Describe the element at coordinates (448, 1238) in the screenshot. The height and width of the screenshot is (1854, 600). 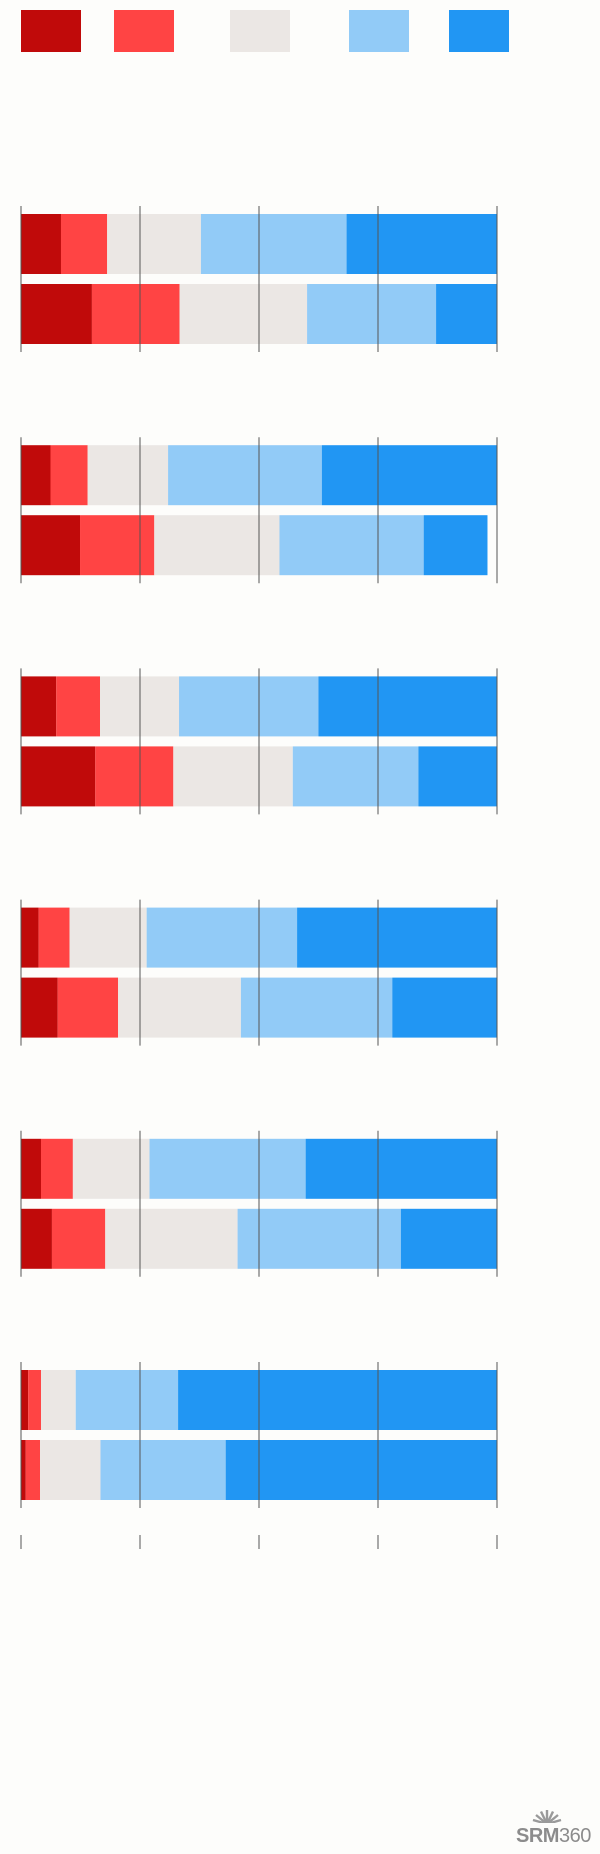
I see `bar-segment-g5-b2-s5` at that location.